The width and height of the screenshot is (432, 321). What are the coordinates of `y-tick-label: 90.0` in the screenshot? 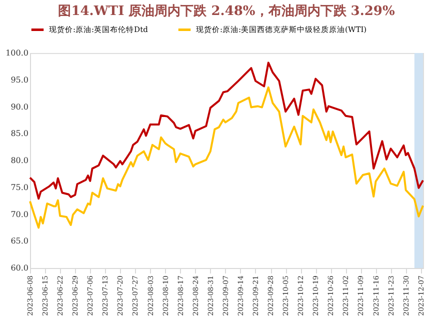 It's located at (19, 107).